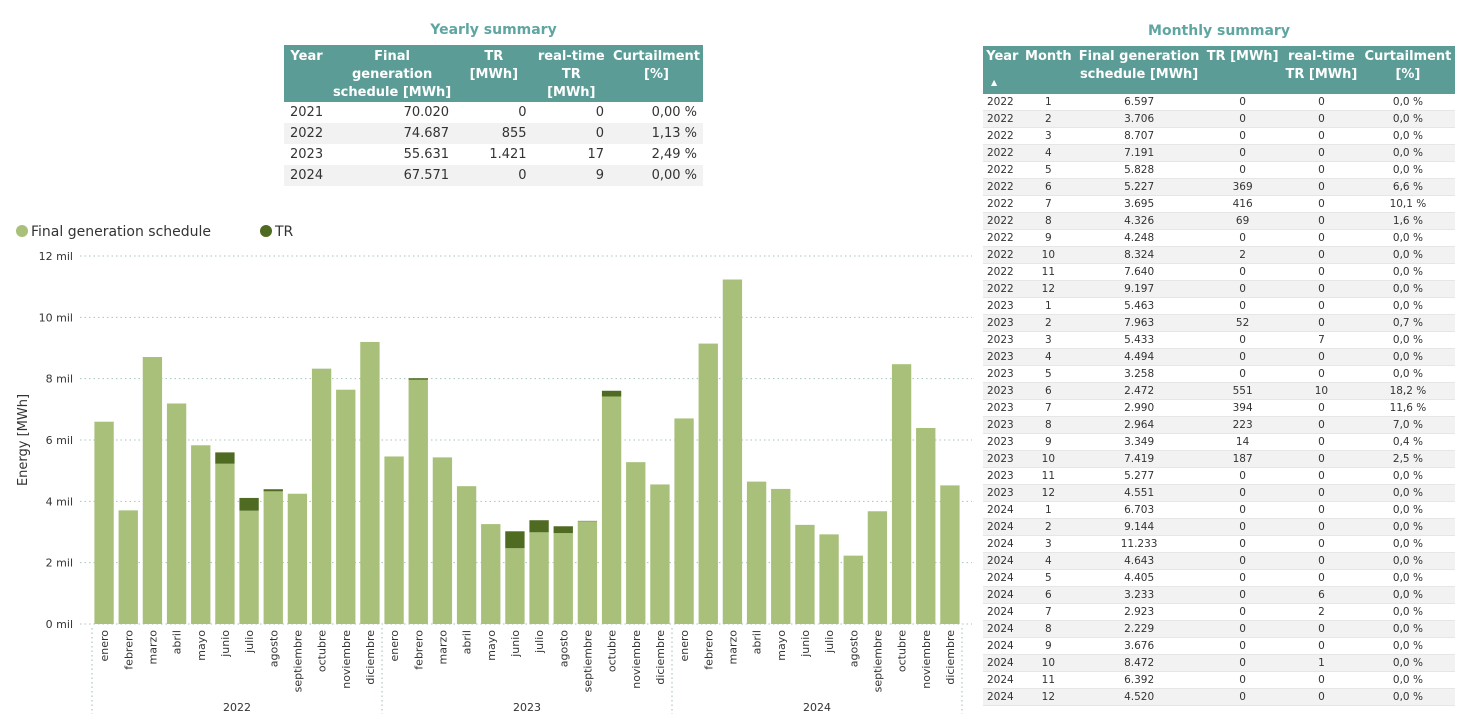  I want to click on sort-ascending-icon: ▲, so click(994, 82).